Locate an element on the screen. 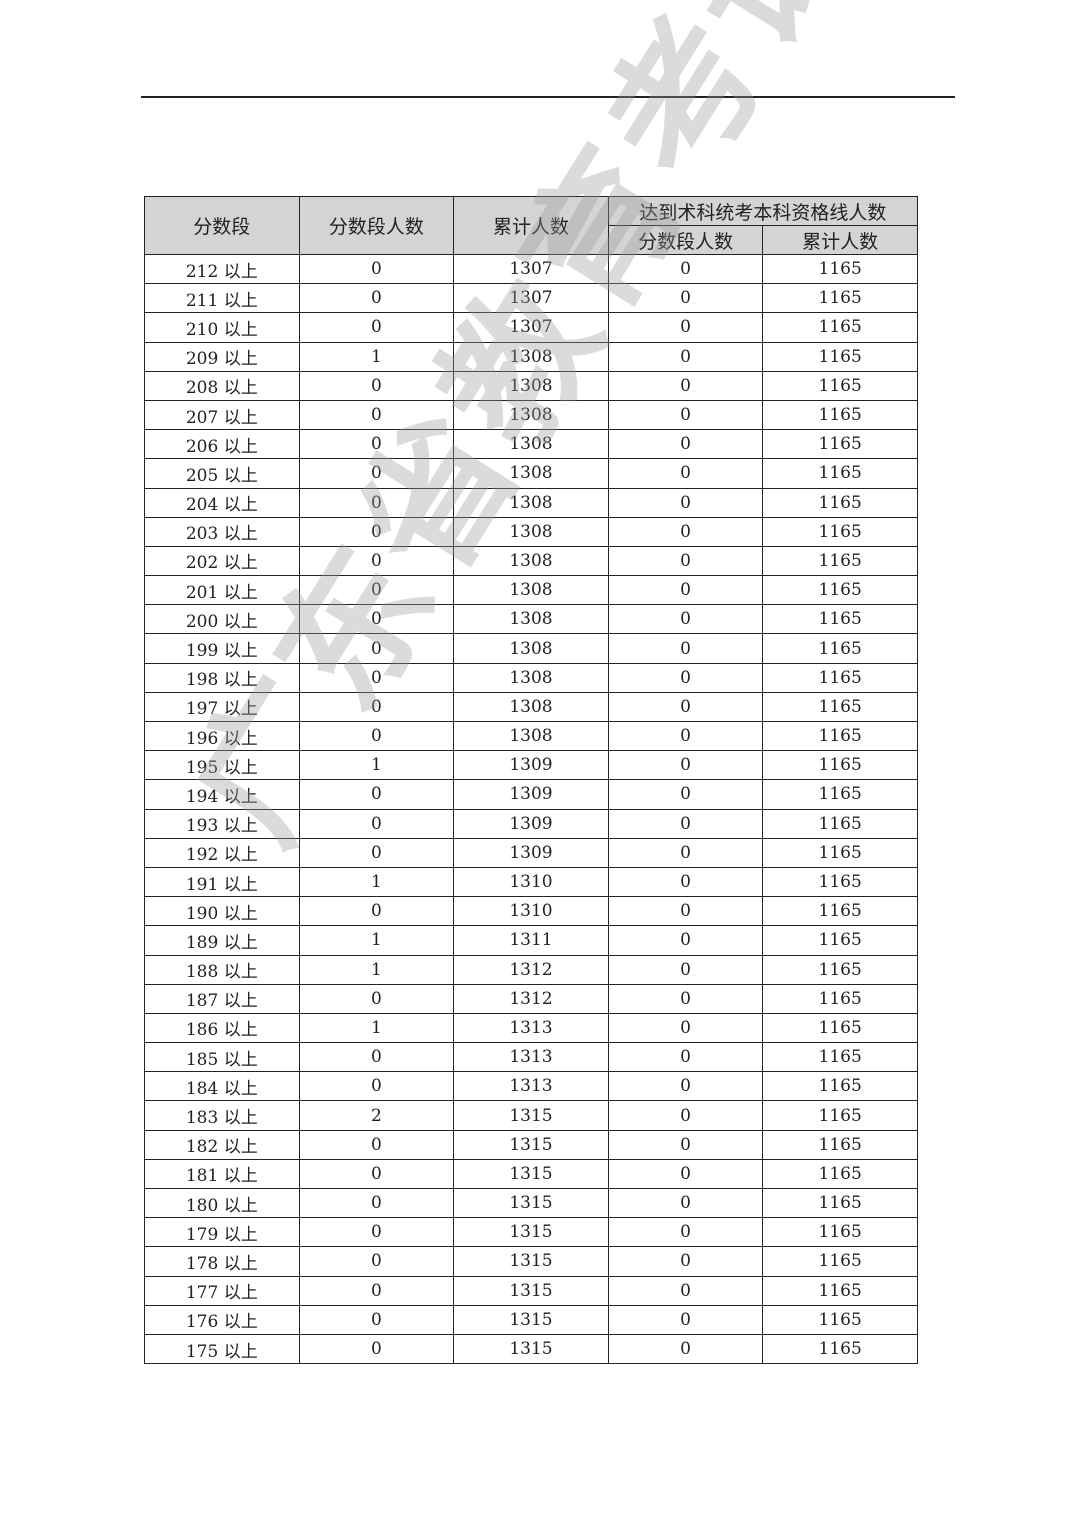  table-row: 184 以上 0 1313 0 1165 is located at coordinates (531, 1086).